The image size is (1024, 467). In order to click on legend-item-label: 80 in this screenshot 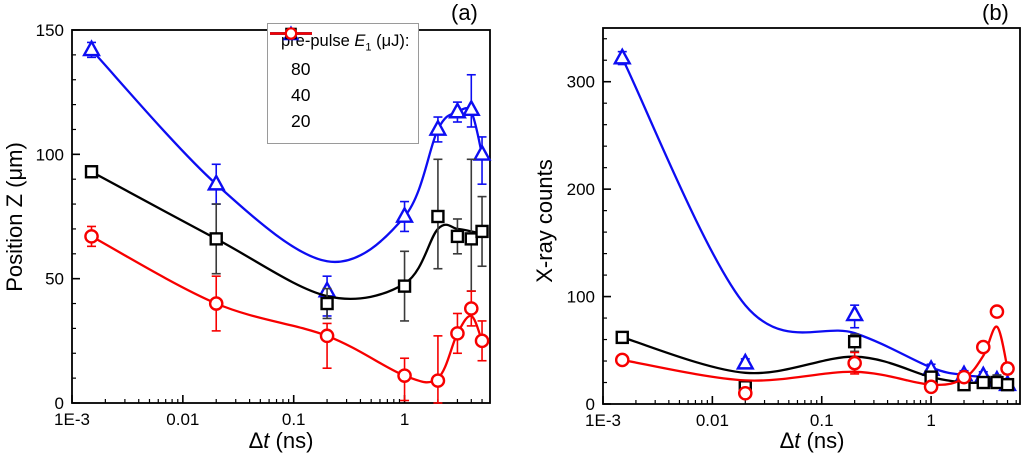, I will do `click(301, 68)`.